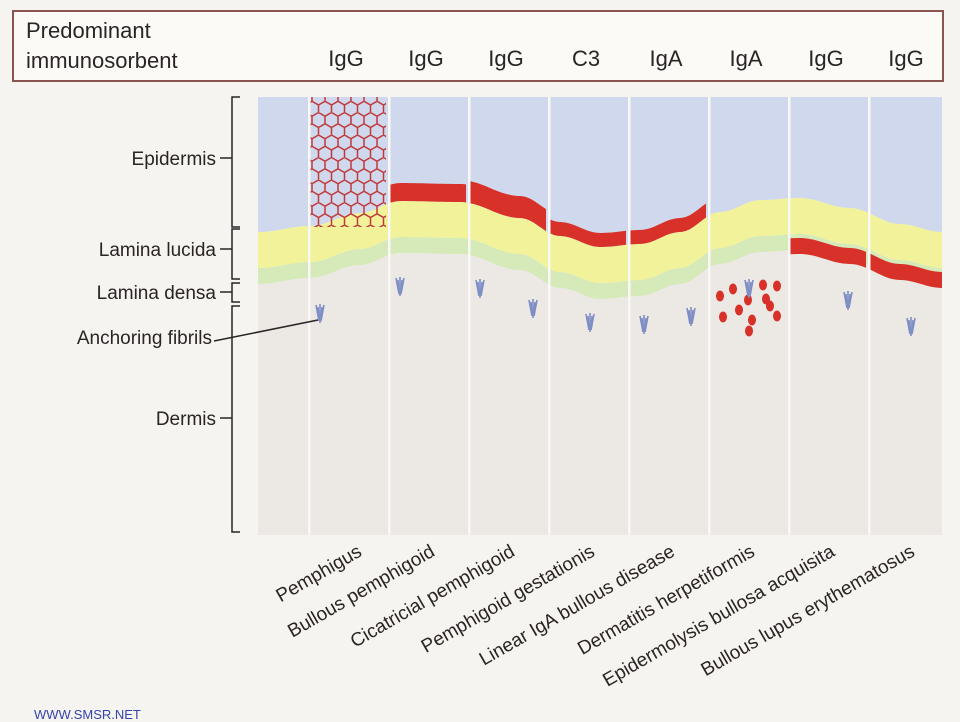  What do you see at coordinates (157, 293) in the screenshot?
I see `lamina-densa-label: Lamina densa` at bounding box center [157, 293].